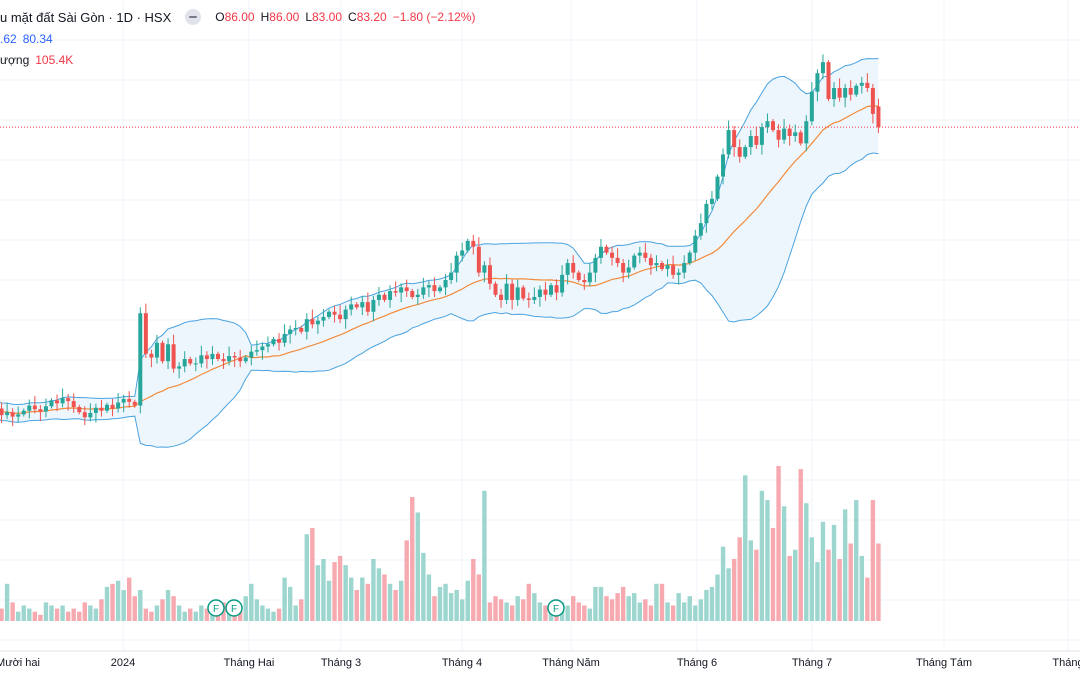 The width and height of the screenshot is (1080, 675). Describe the element at coordinates (193, 17) in the screenshot. I see `eye-toggle-icon` at that location.